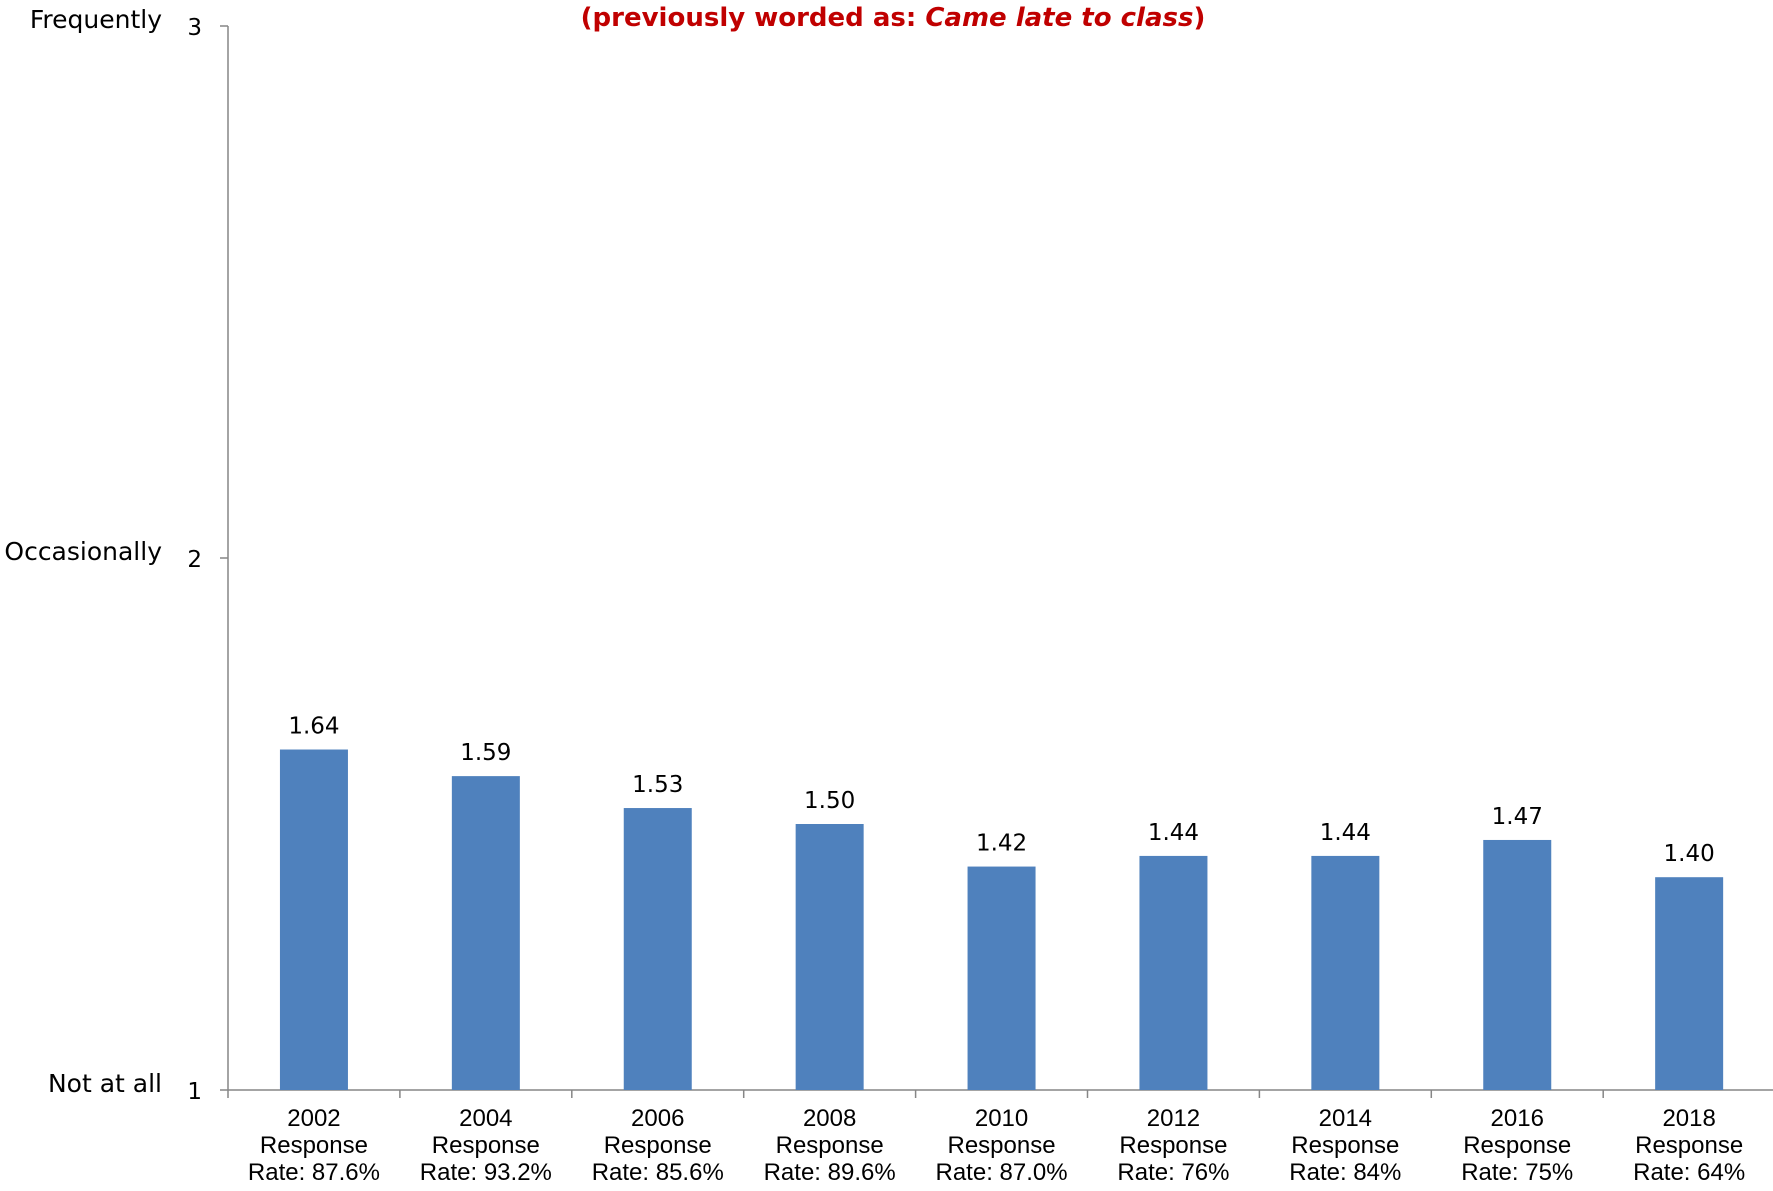  Describe the element at coordinates (1517, 1118) in the screenshot. I see `x-category-label-line: 2016` at that location.